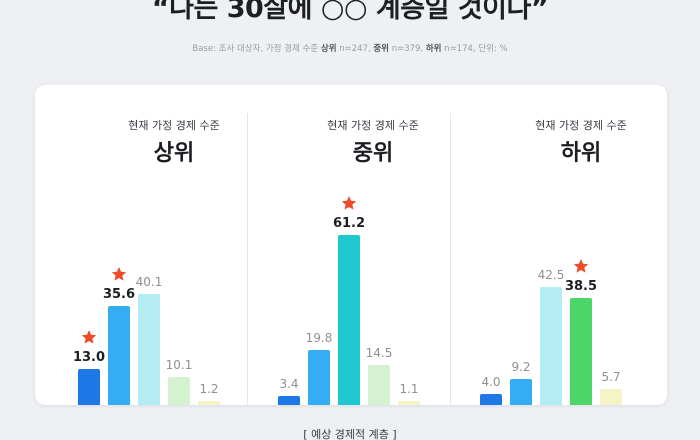  Describe the element at coordinates (174, 153) in the screenshot. I see `panel-title: 상위` at that location.